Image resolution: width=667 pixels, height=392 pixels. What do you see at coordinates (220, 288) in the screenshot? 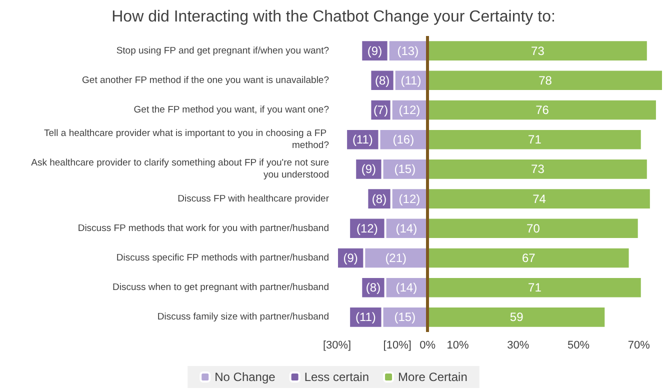
I see `y-tick-label: Discuss when to get pregnant with partner/husband` at bounding box center [220, 288].